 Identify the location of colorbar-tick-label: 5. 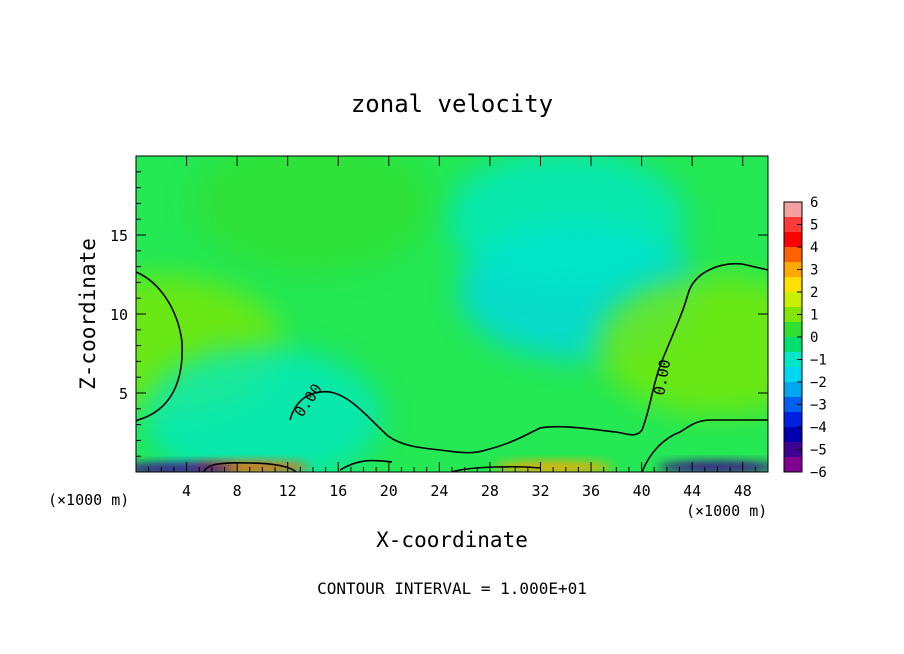
(814, 226).